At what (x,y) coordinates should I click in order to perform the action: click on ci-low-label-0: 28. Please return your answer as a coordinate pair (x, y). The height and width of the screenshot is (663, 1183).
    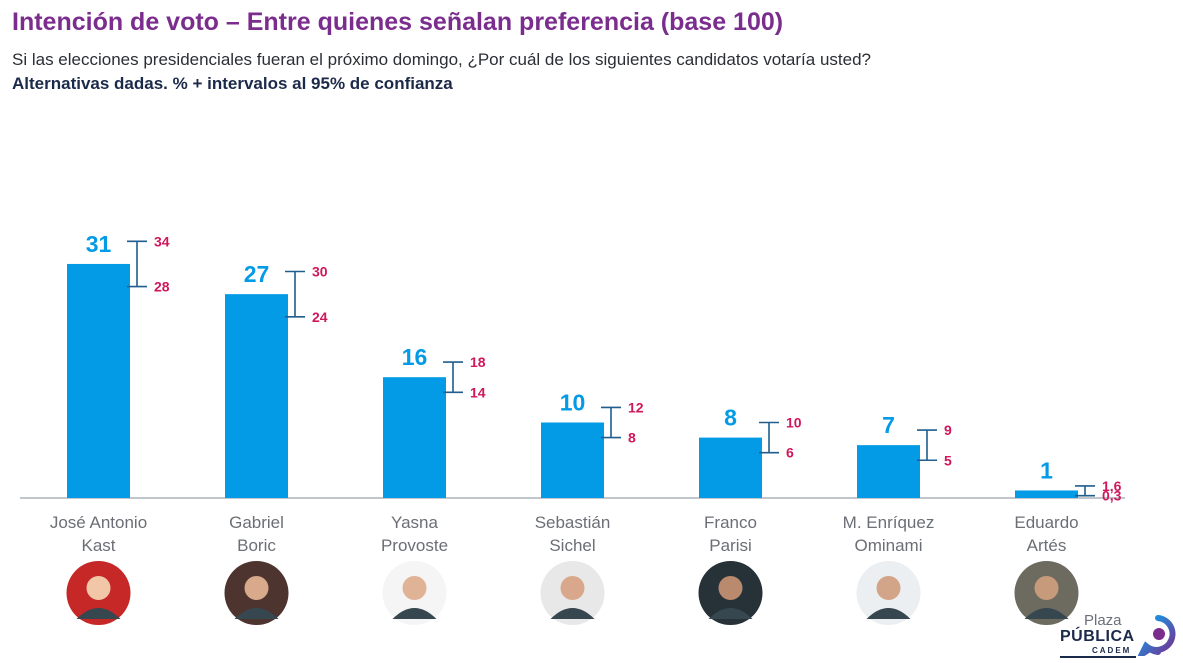
    Looking at the image, I should click on (162, 287).